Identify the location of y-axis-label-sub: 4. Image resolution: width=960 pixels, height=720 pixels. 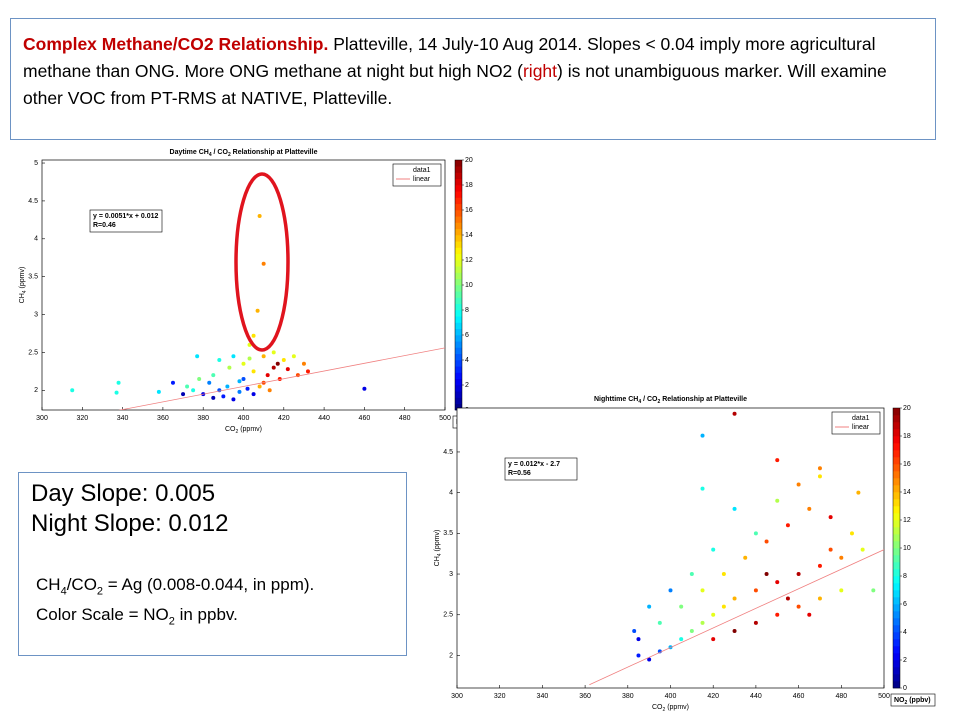
(440, 554).